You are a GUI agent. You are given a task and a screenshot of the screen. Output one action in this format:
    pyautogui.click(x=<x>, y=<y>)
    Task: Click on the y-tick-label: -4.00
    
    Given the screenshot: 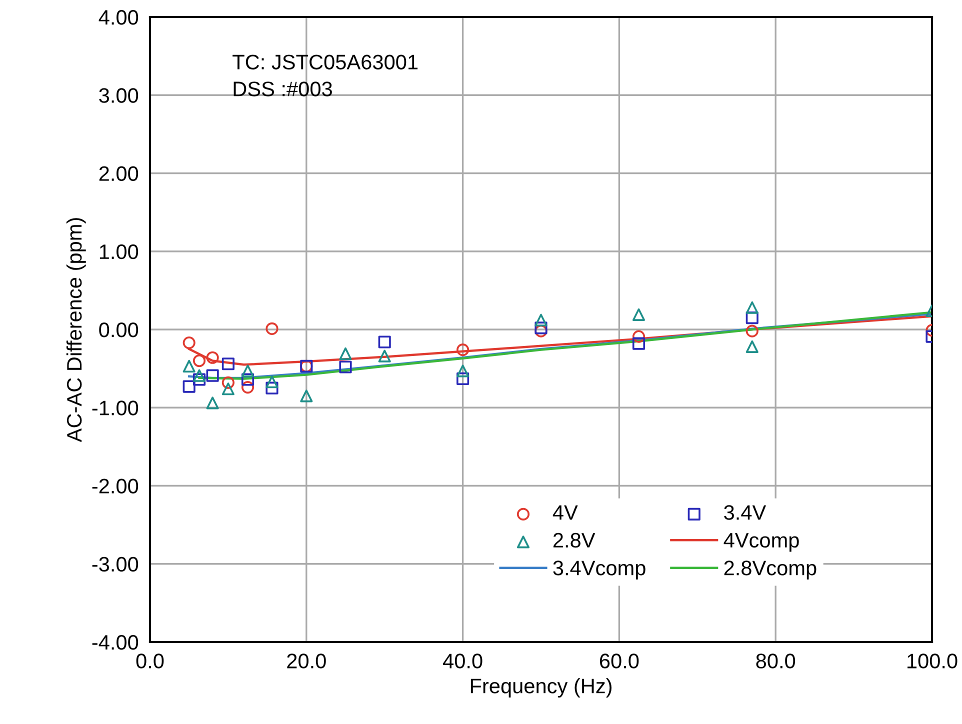 What is the action you would take?
    pyautogui.click(x=115, y=642)
    